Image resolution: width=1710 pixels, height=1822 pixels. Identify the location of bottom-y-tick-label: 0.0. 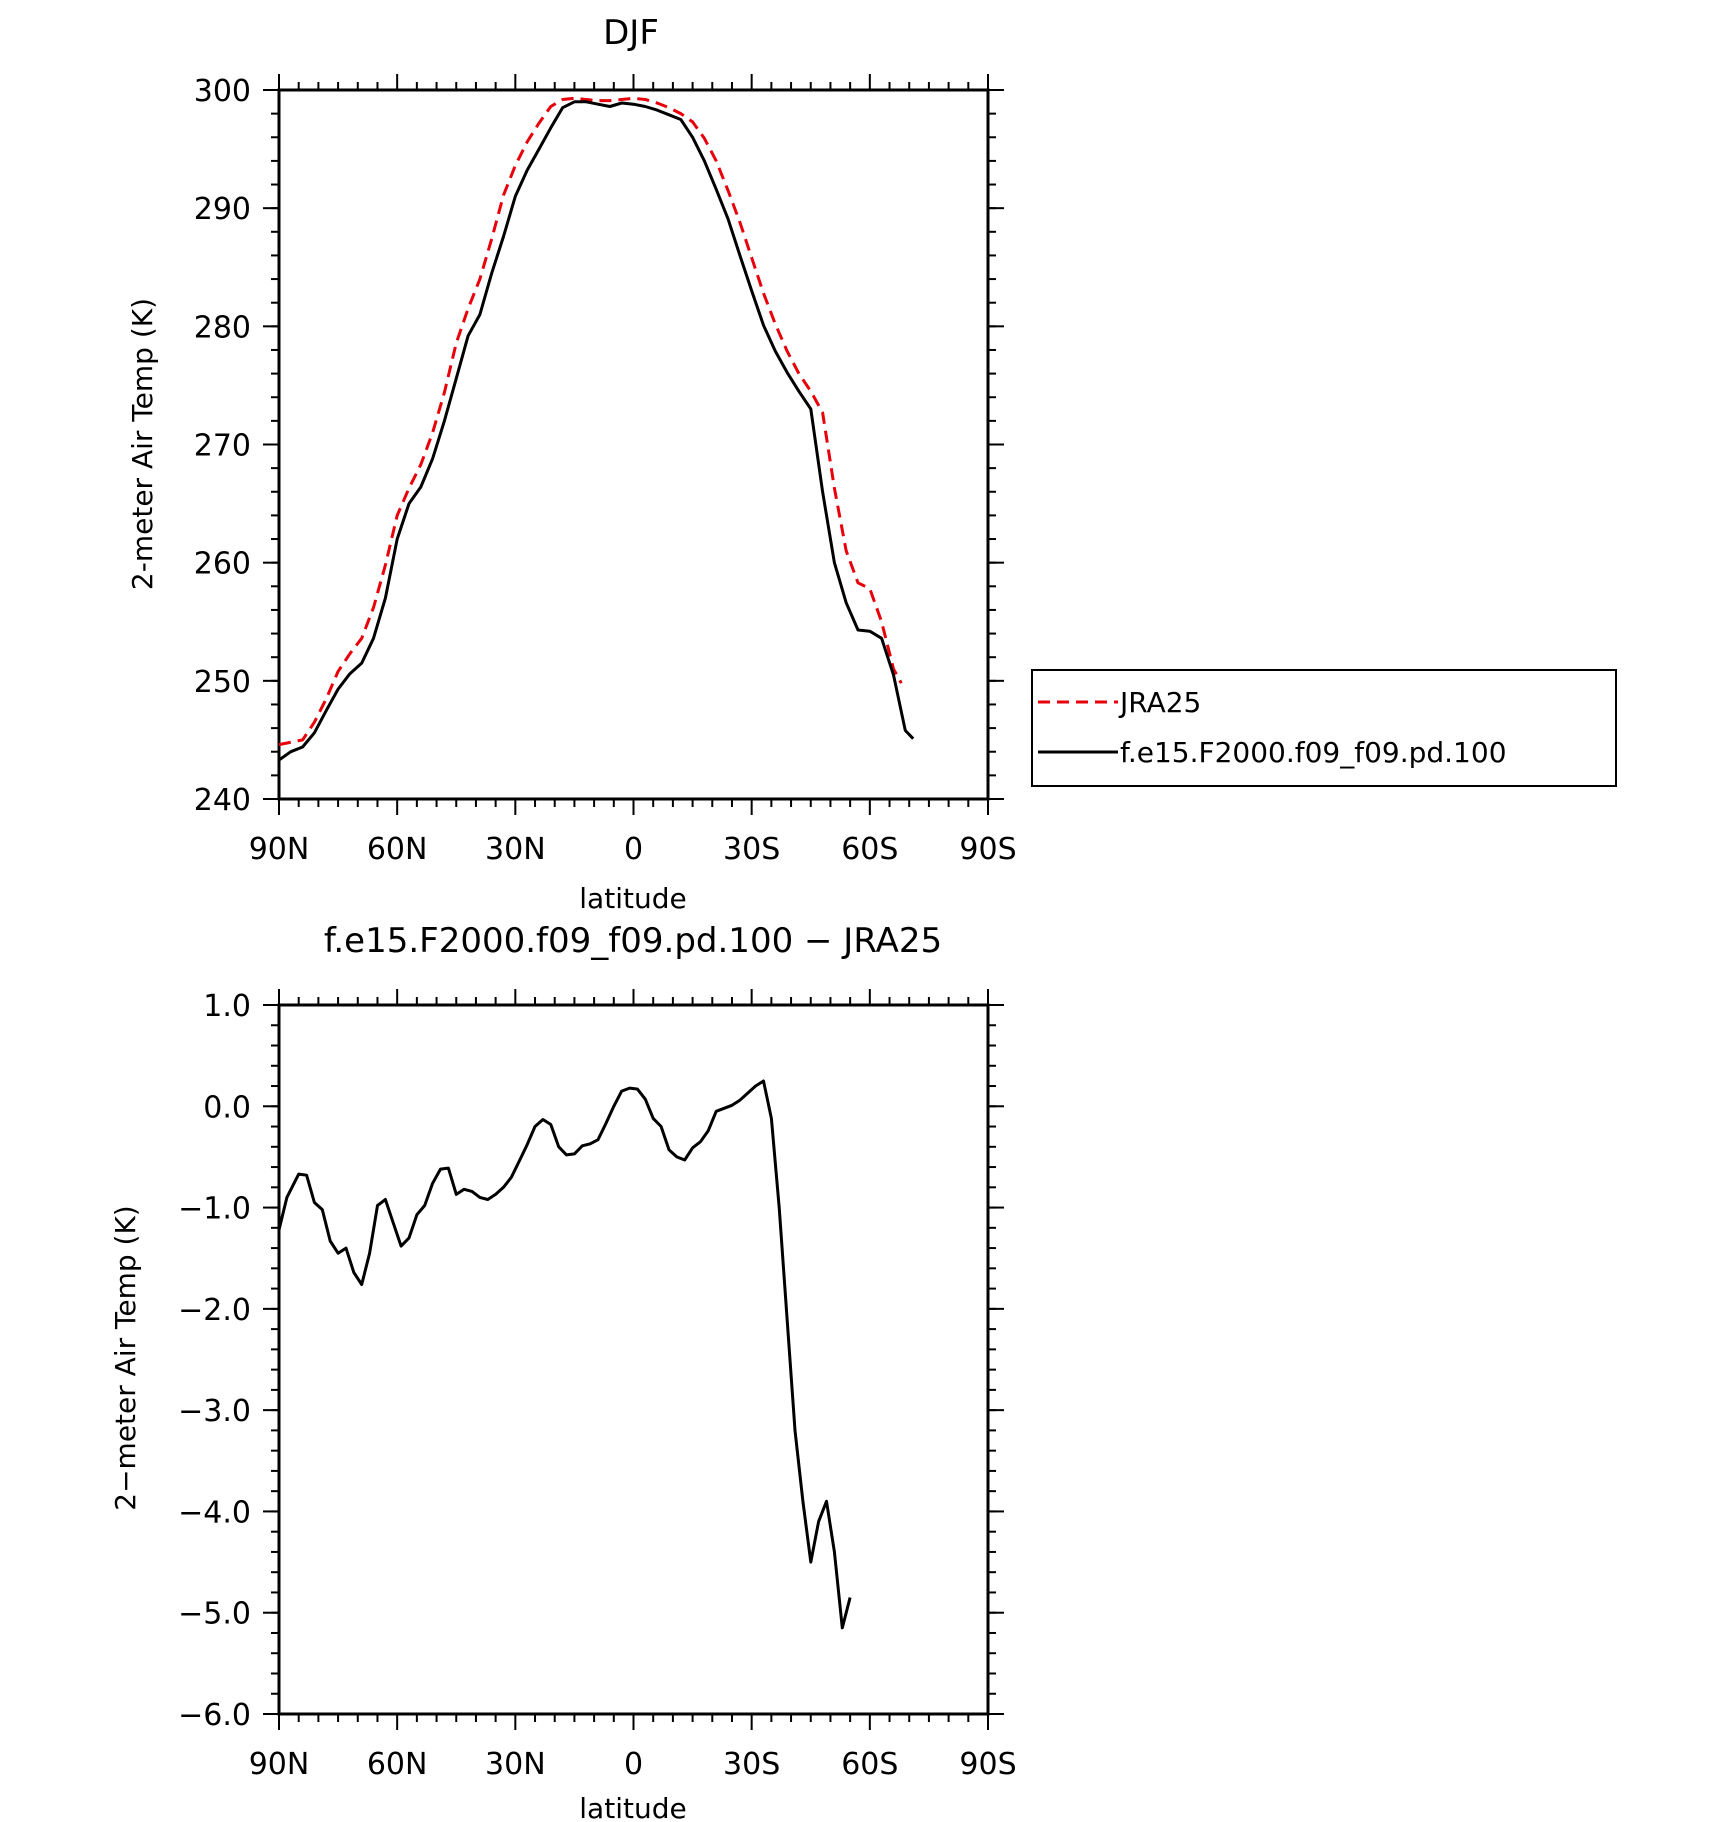
(227, 1107).